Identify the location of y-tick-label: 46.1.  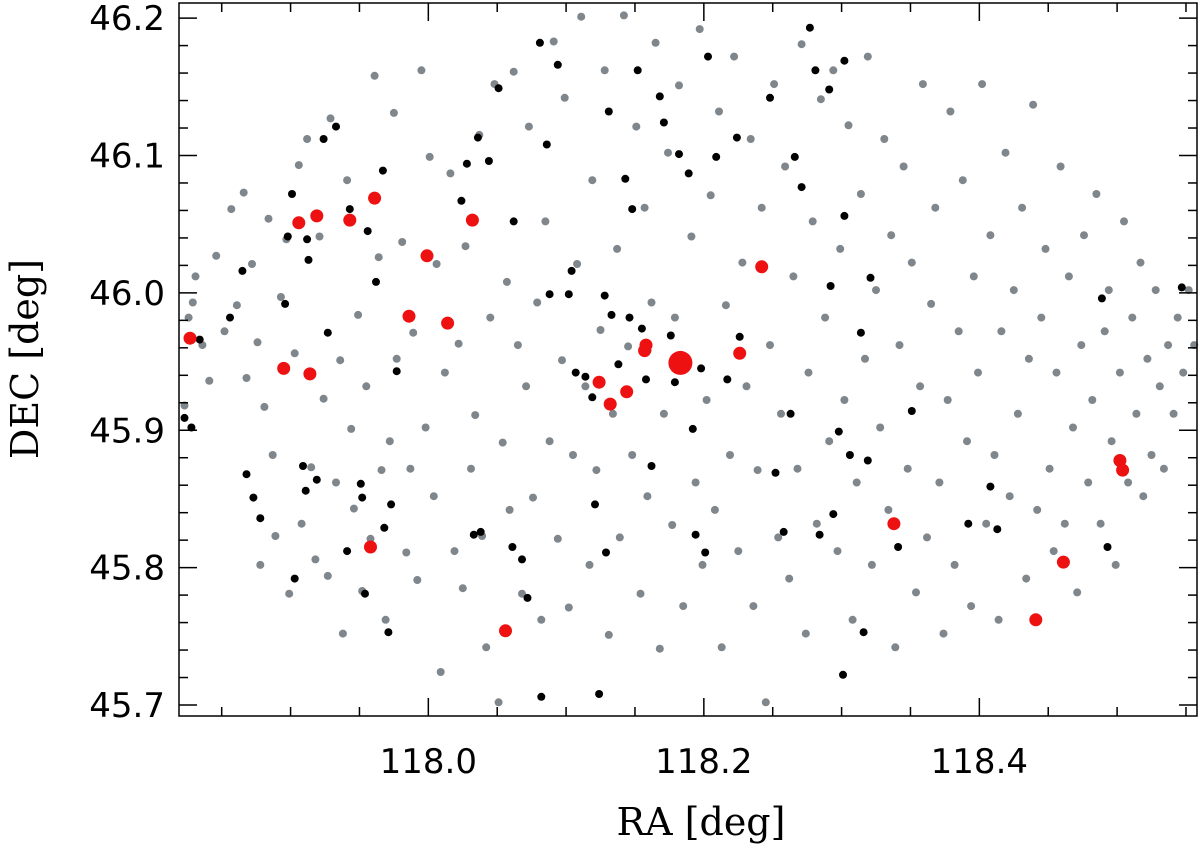
(127, 156).